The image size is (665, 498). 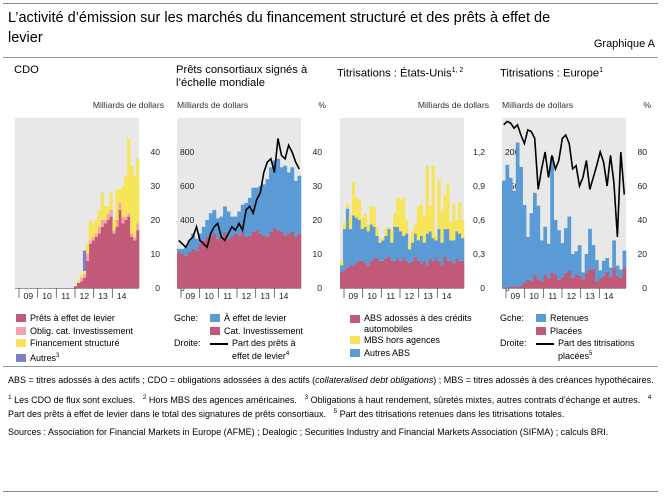 I want to click on panel-title-eu: Titrisations : Europe1, so click(x=551, y=73).